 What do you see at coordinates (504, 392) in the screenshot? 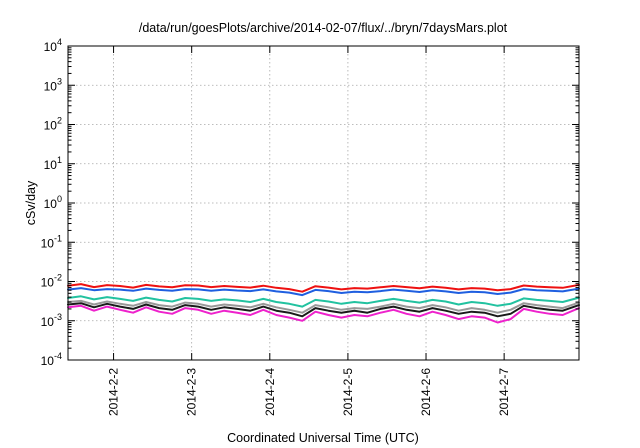
I see `x-tick-label: 2014-2-7` at bounding box center [504, 392].